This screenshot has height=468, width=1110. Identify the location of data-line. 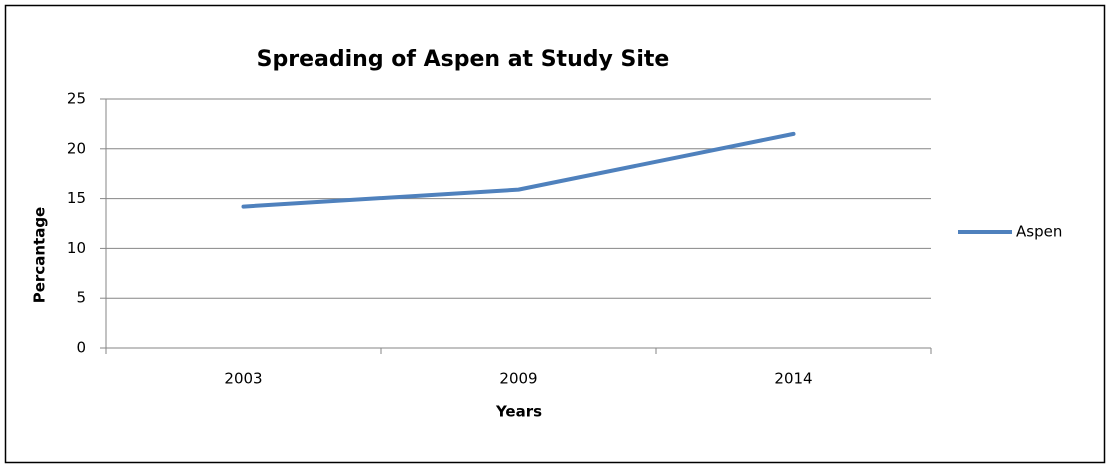
(518, 170).